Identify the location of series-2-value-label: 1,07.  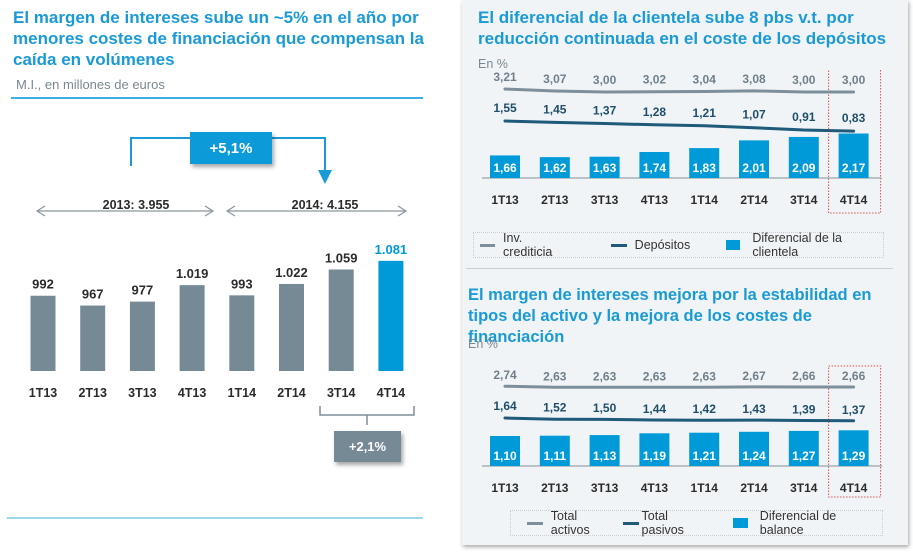
(754, 115).